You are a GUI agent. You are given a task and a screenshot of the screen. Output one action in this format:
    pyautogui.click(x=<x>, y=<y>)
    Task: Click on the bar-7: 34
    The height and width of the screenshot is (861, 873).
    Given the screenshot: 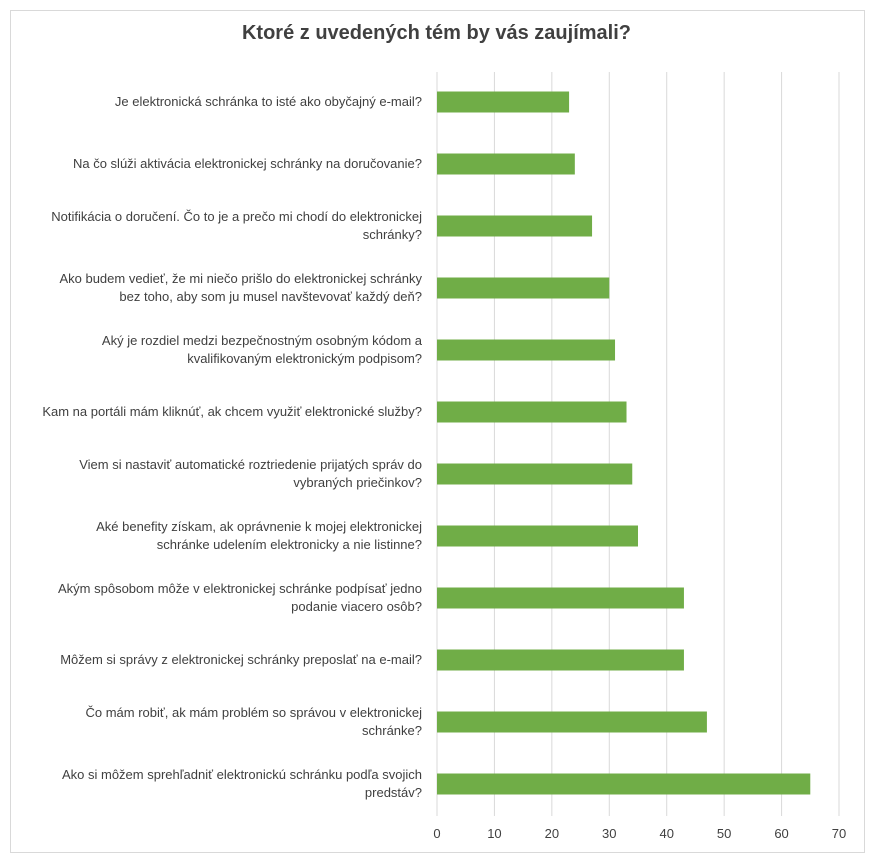 What is the action you would take?
    pyautogui.click(x=535, y=474)
    